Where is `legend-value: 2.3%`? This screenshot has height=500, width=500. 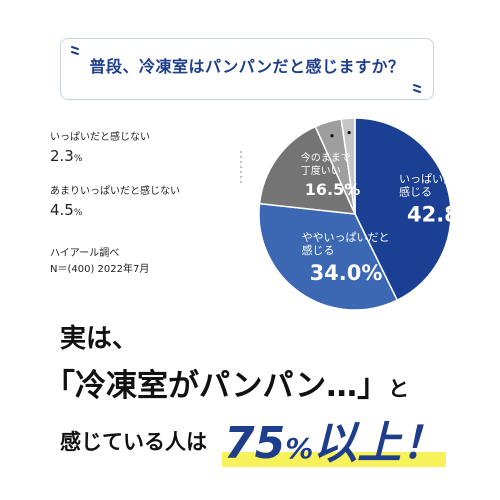
legend-value: 2.3% is located at coordinates (66, 156).